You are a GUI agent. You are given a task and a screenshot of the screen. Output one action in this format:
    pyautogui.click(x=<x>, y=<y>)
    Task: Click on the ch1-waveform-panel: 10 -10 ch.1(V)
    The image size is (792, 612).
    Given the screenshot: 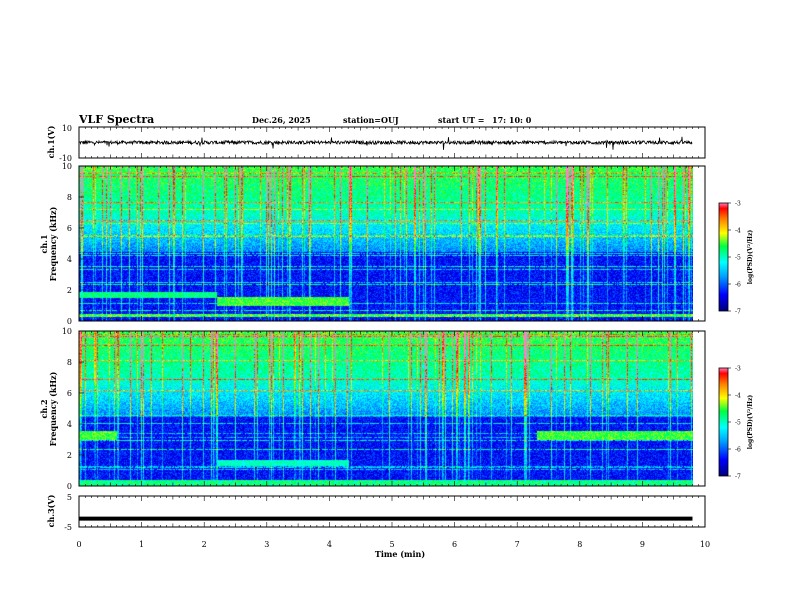 What is the action you would take?
    pyautogui.click(x=376, y=143)
    